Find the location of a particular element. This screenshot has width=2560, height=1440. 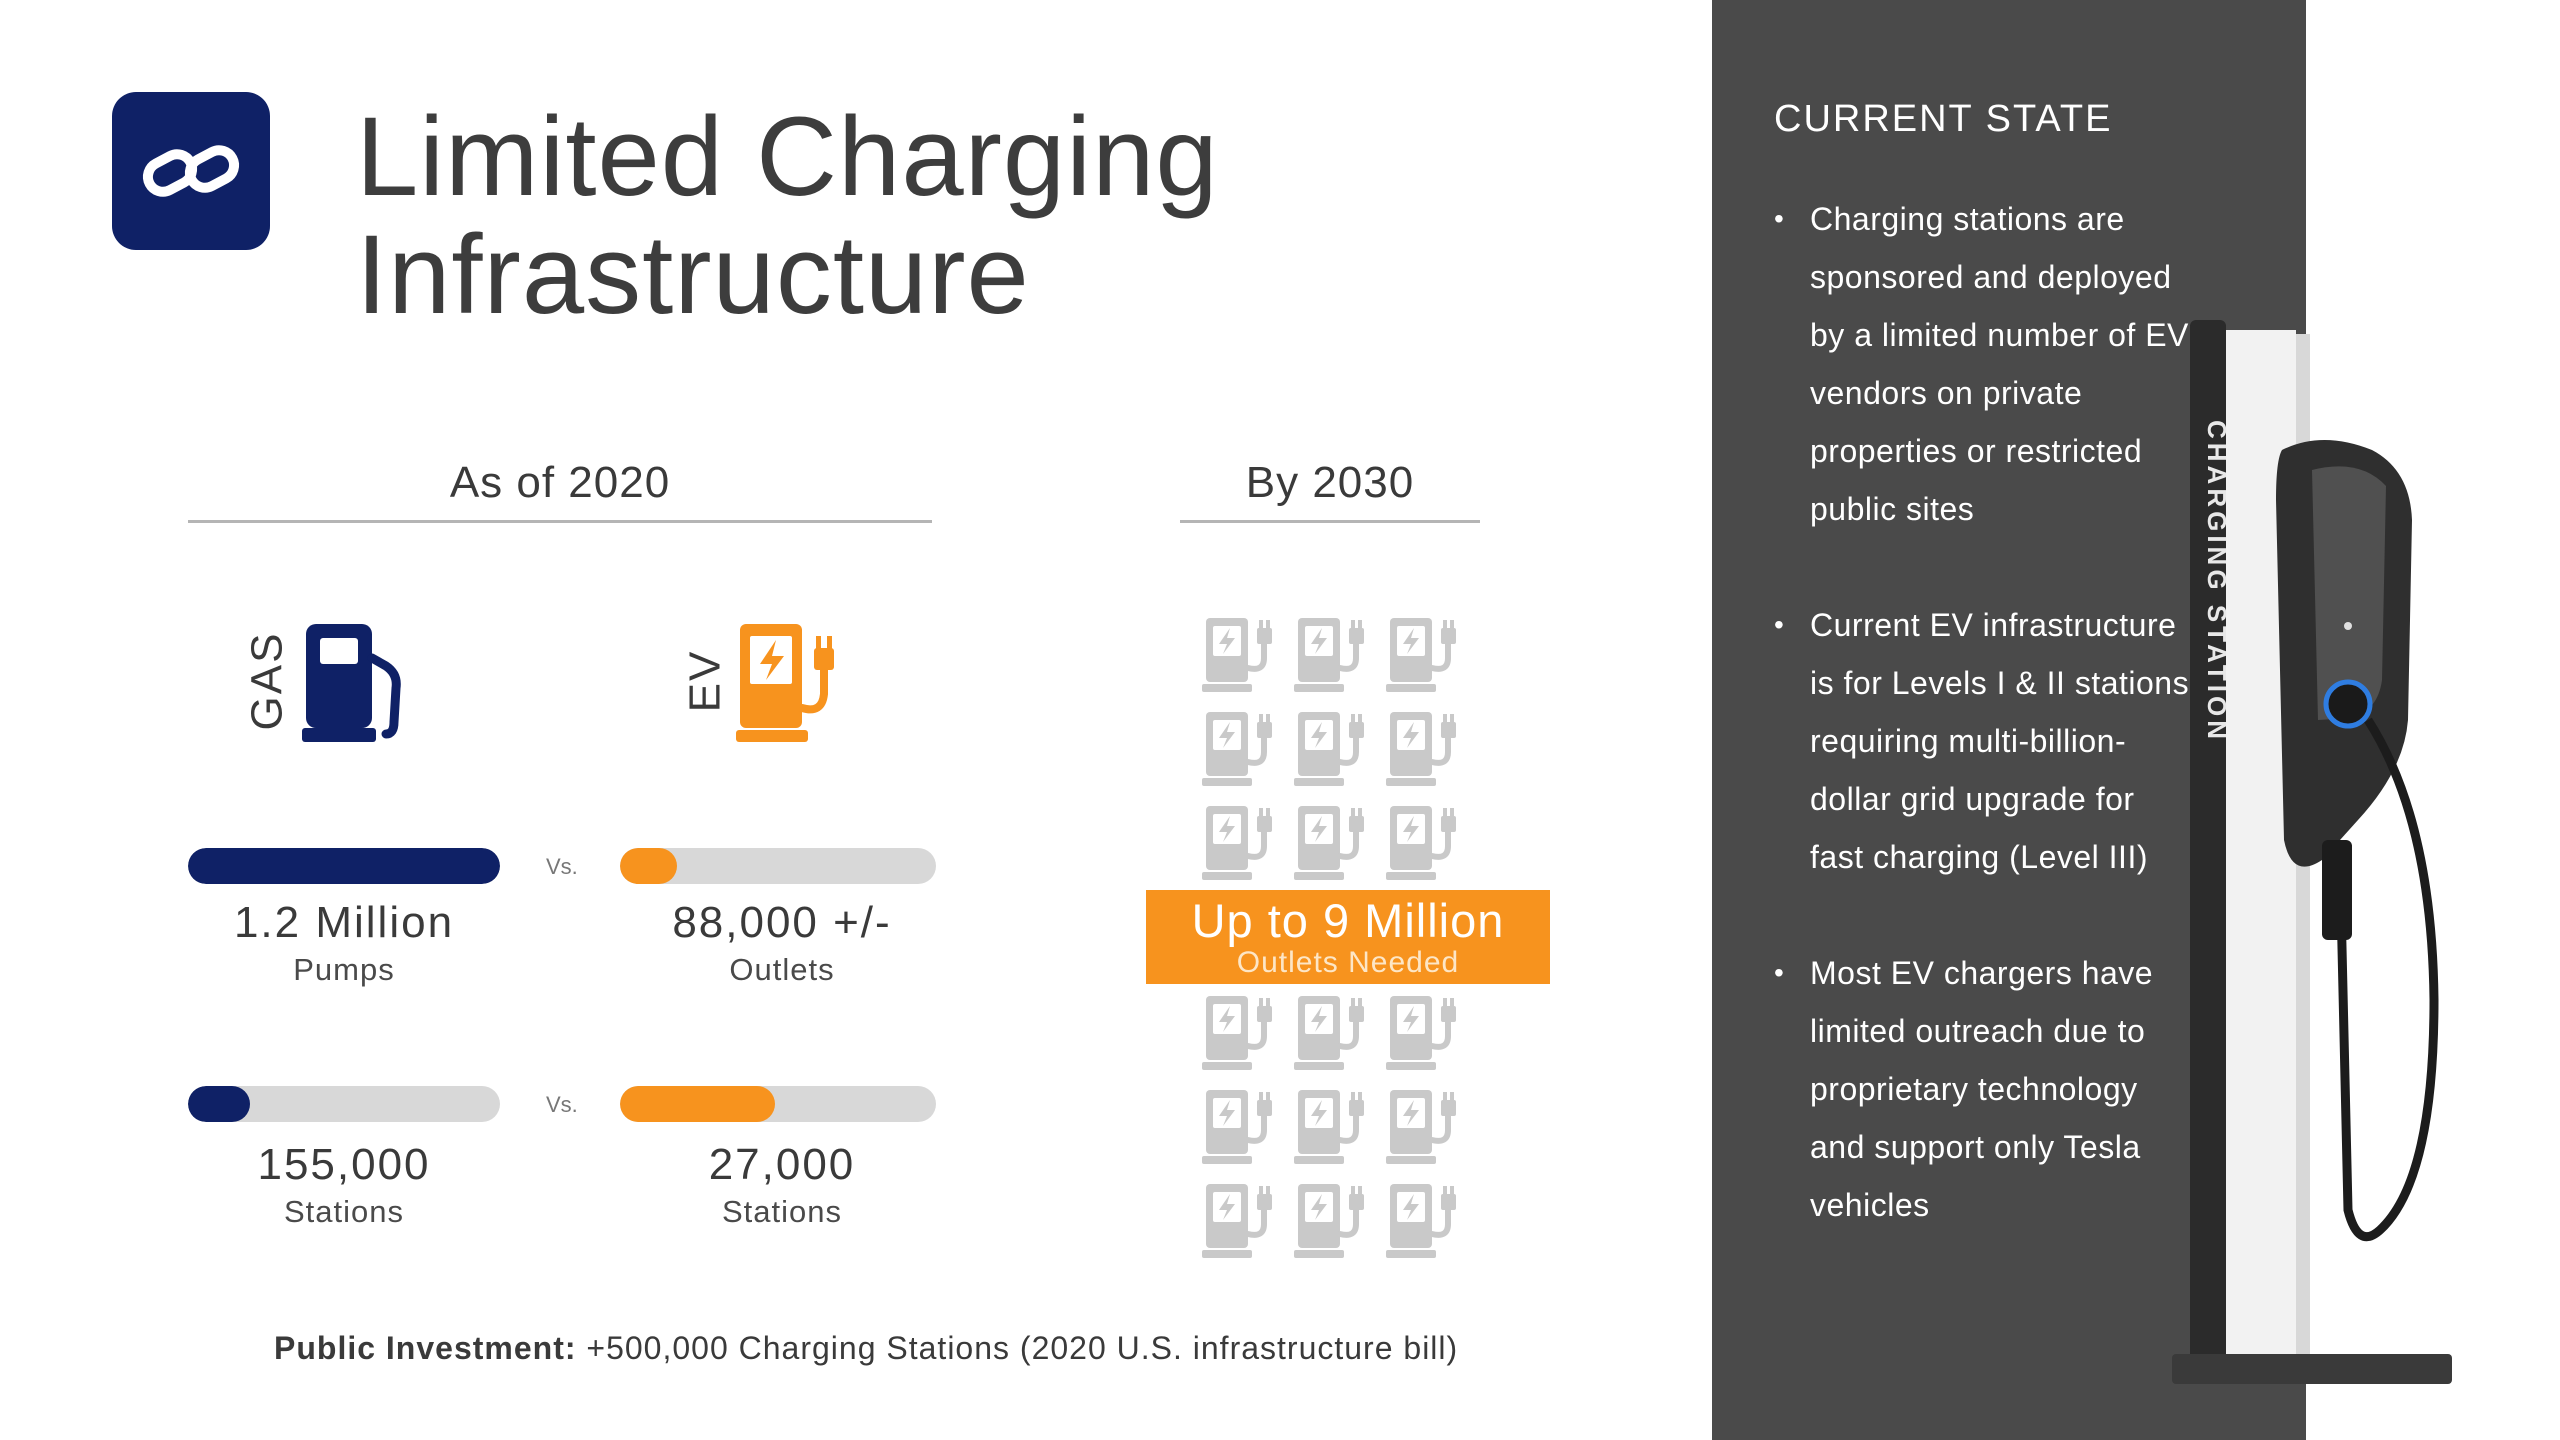

charging-station-image: CHARGING STATION is located at coordinates (2362, 850).